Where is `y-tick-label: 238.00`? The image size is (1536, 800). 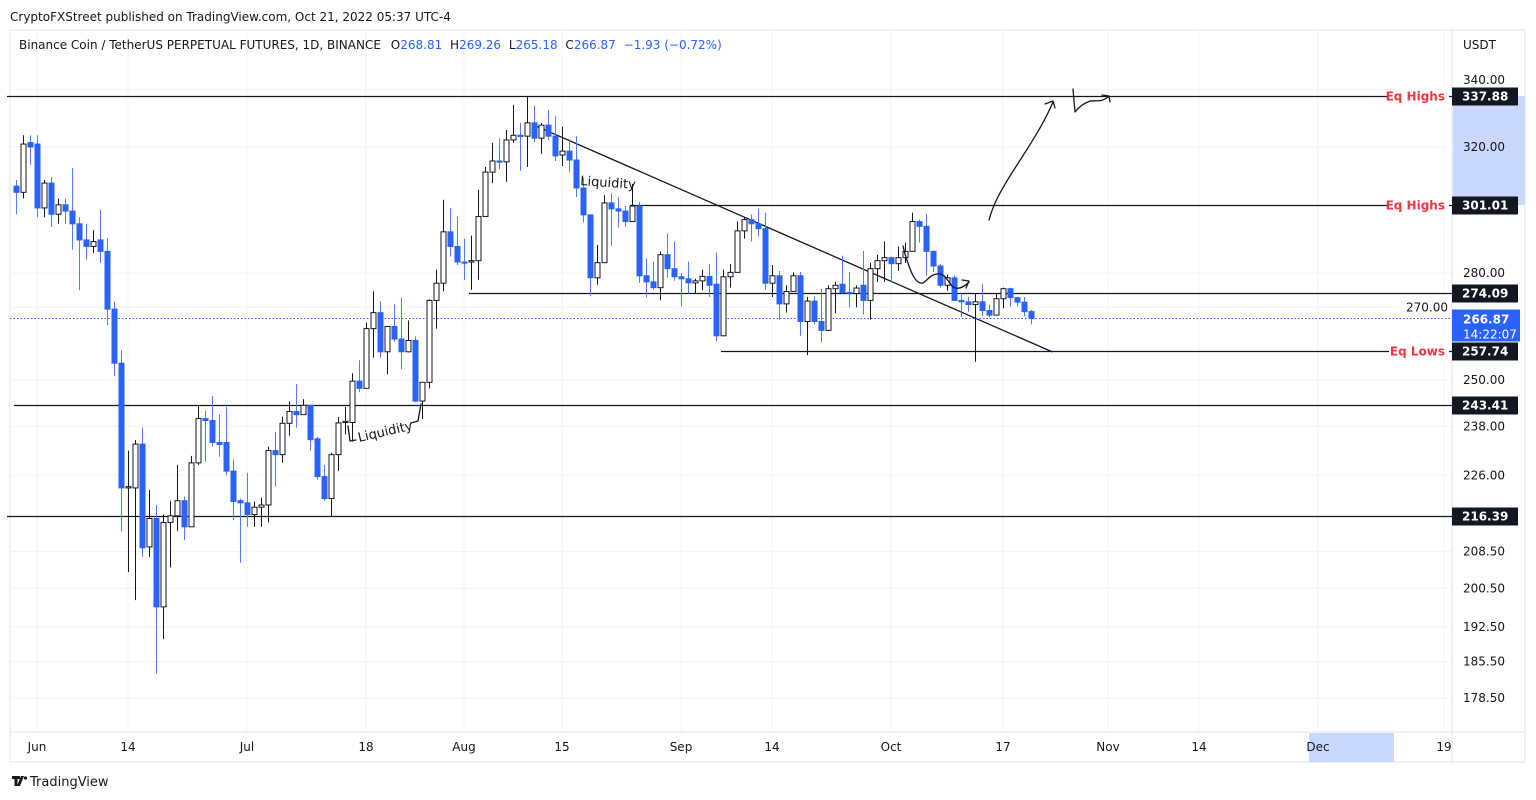 y-tick-label: 238.00 is located at coordinates (1484, 426).